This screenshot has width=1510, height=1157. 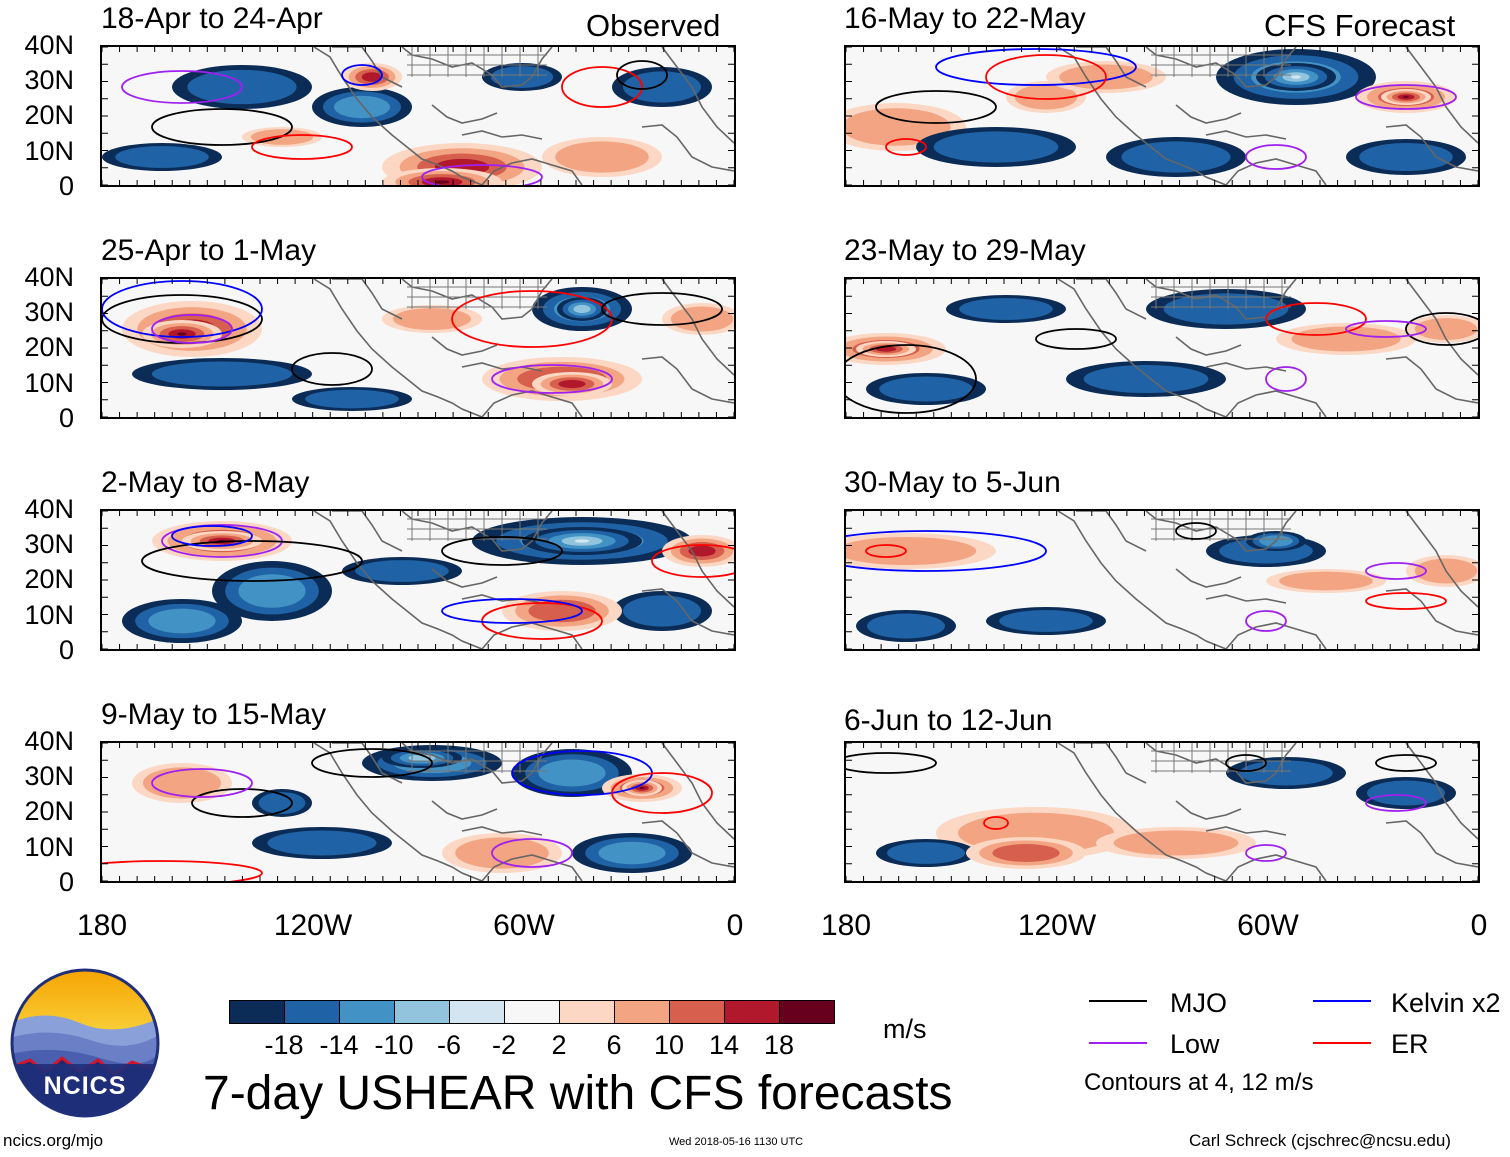 I want to click on colorbar-label: -14, so click(x=339, y=1045).